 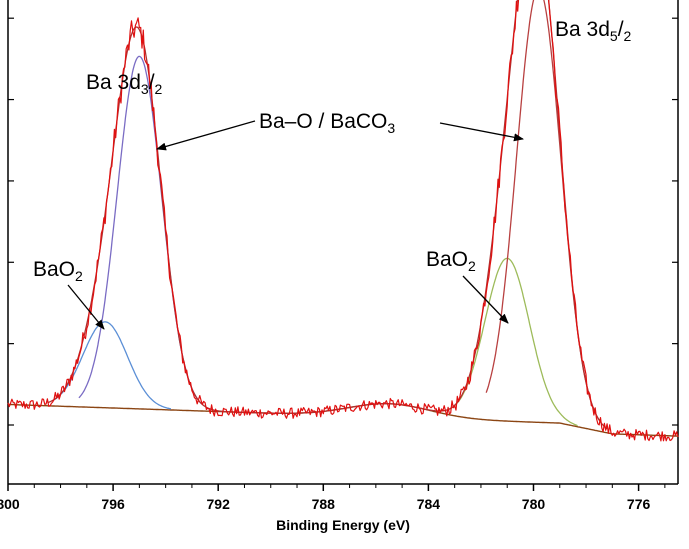 What do you see at coordinates (206, 135) in the screenshot?
I see `arrow-to-3d3-main` at bounding box center [206, 135].